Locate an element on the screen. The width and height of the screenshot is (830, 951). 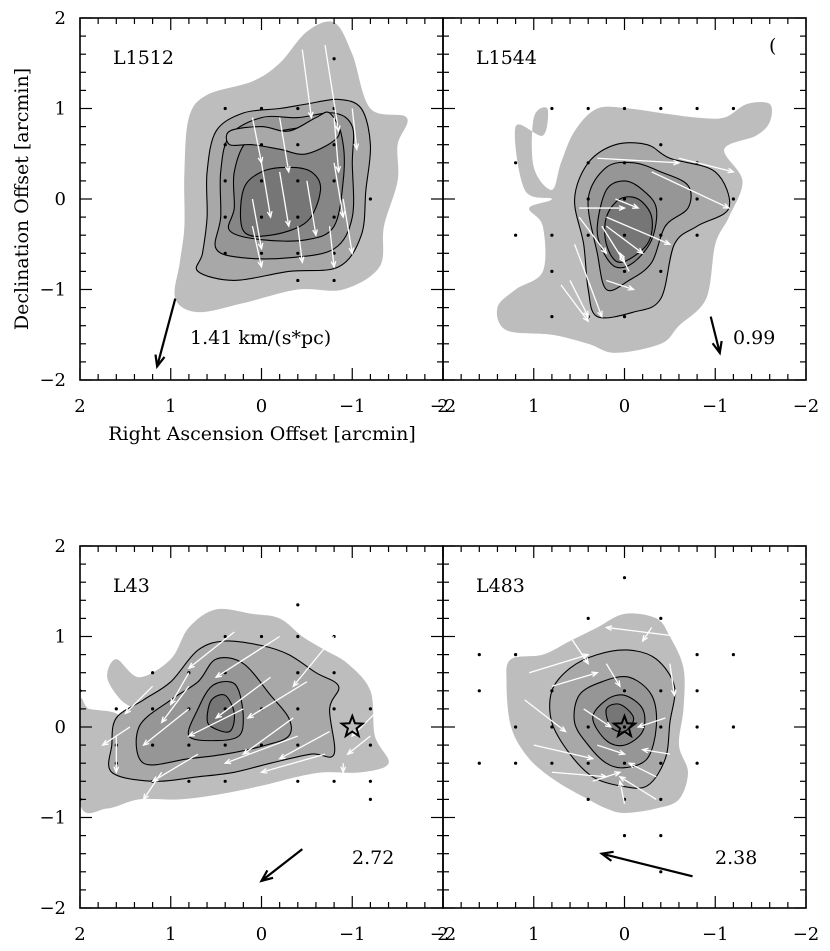
scale-label: 0.99 is located at coordinates (754, 338).